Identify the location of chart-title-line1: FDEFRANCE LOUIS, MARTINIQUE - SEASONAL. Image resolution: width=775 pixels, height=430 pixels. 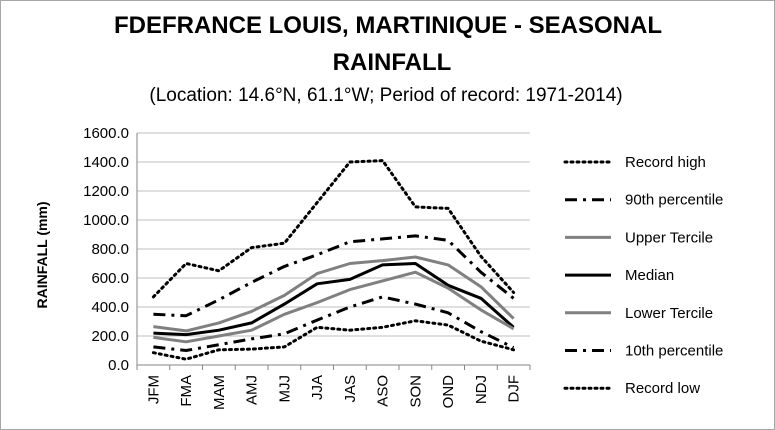
(388, 25).